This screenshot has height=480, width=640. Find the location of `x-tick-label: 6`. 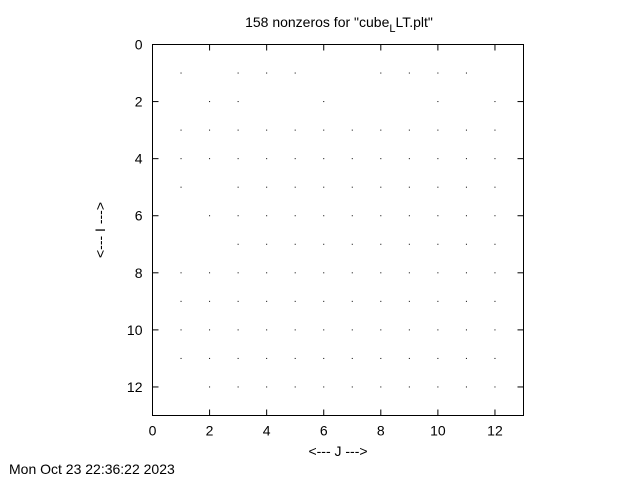

x-tick-label: 6 is located at coordinates (324, 431).